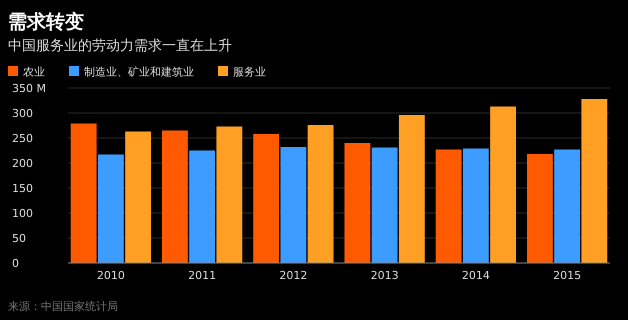 This screenshot has height=320, width=628. Describe the element at coordinates (120, 46) in the screenshot. I see `chart-subtitle: 中国服务业的劳动力需求一直在上升` at that location.